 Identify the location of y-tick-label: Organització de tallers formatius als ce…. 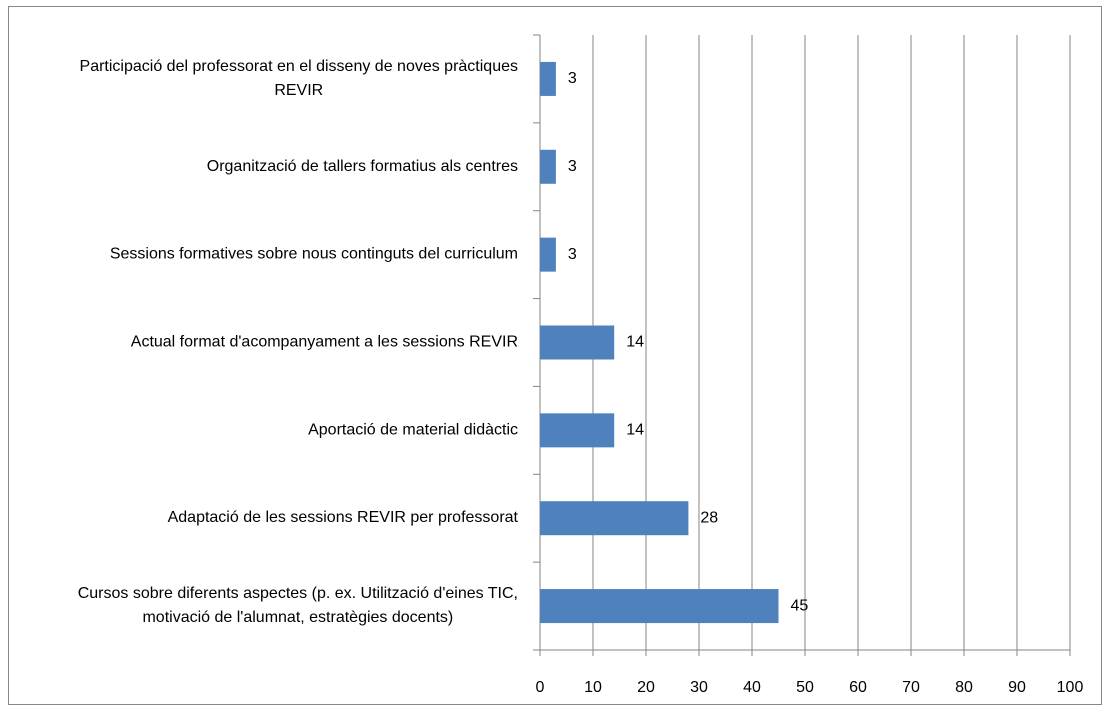
(362, 166).